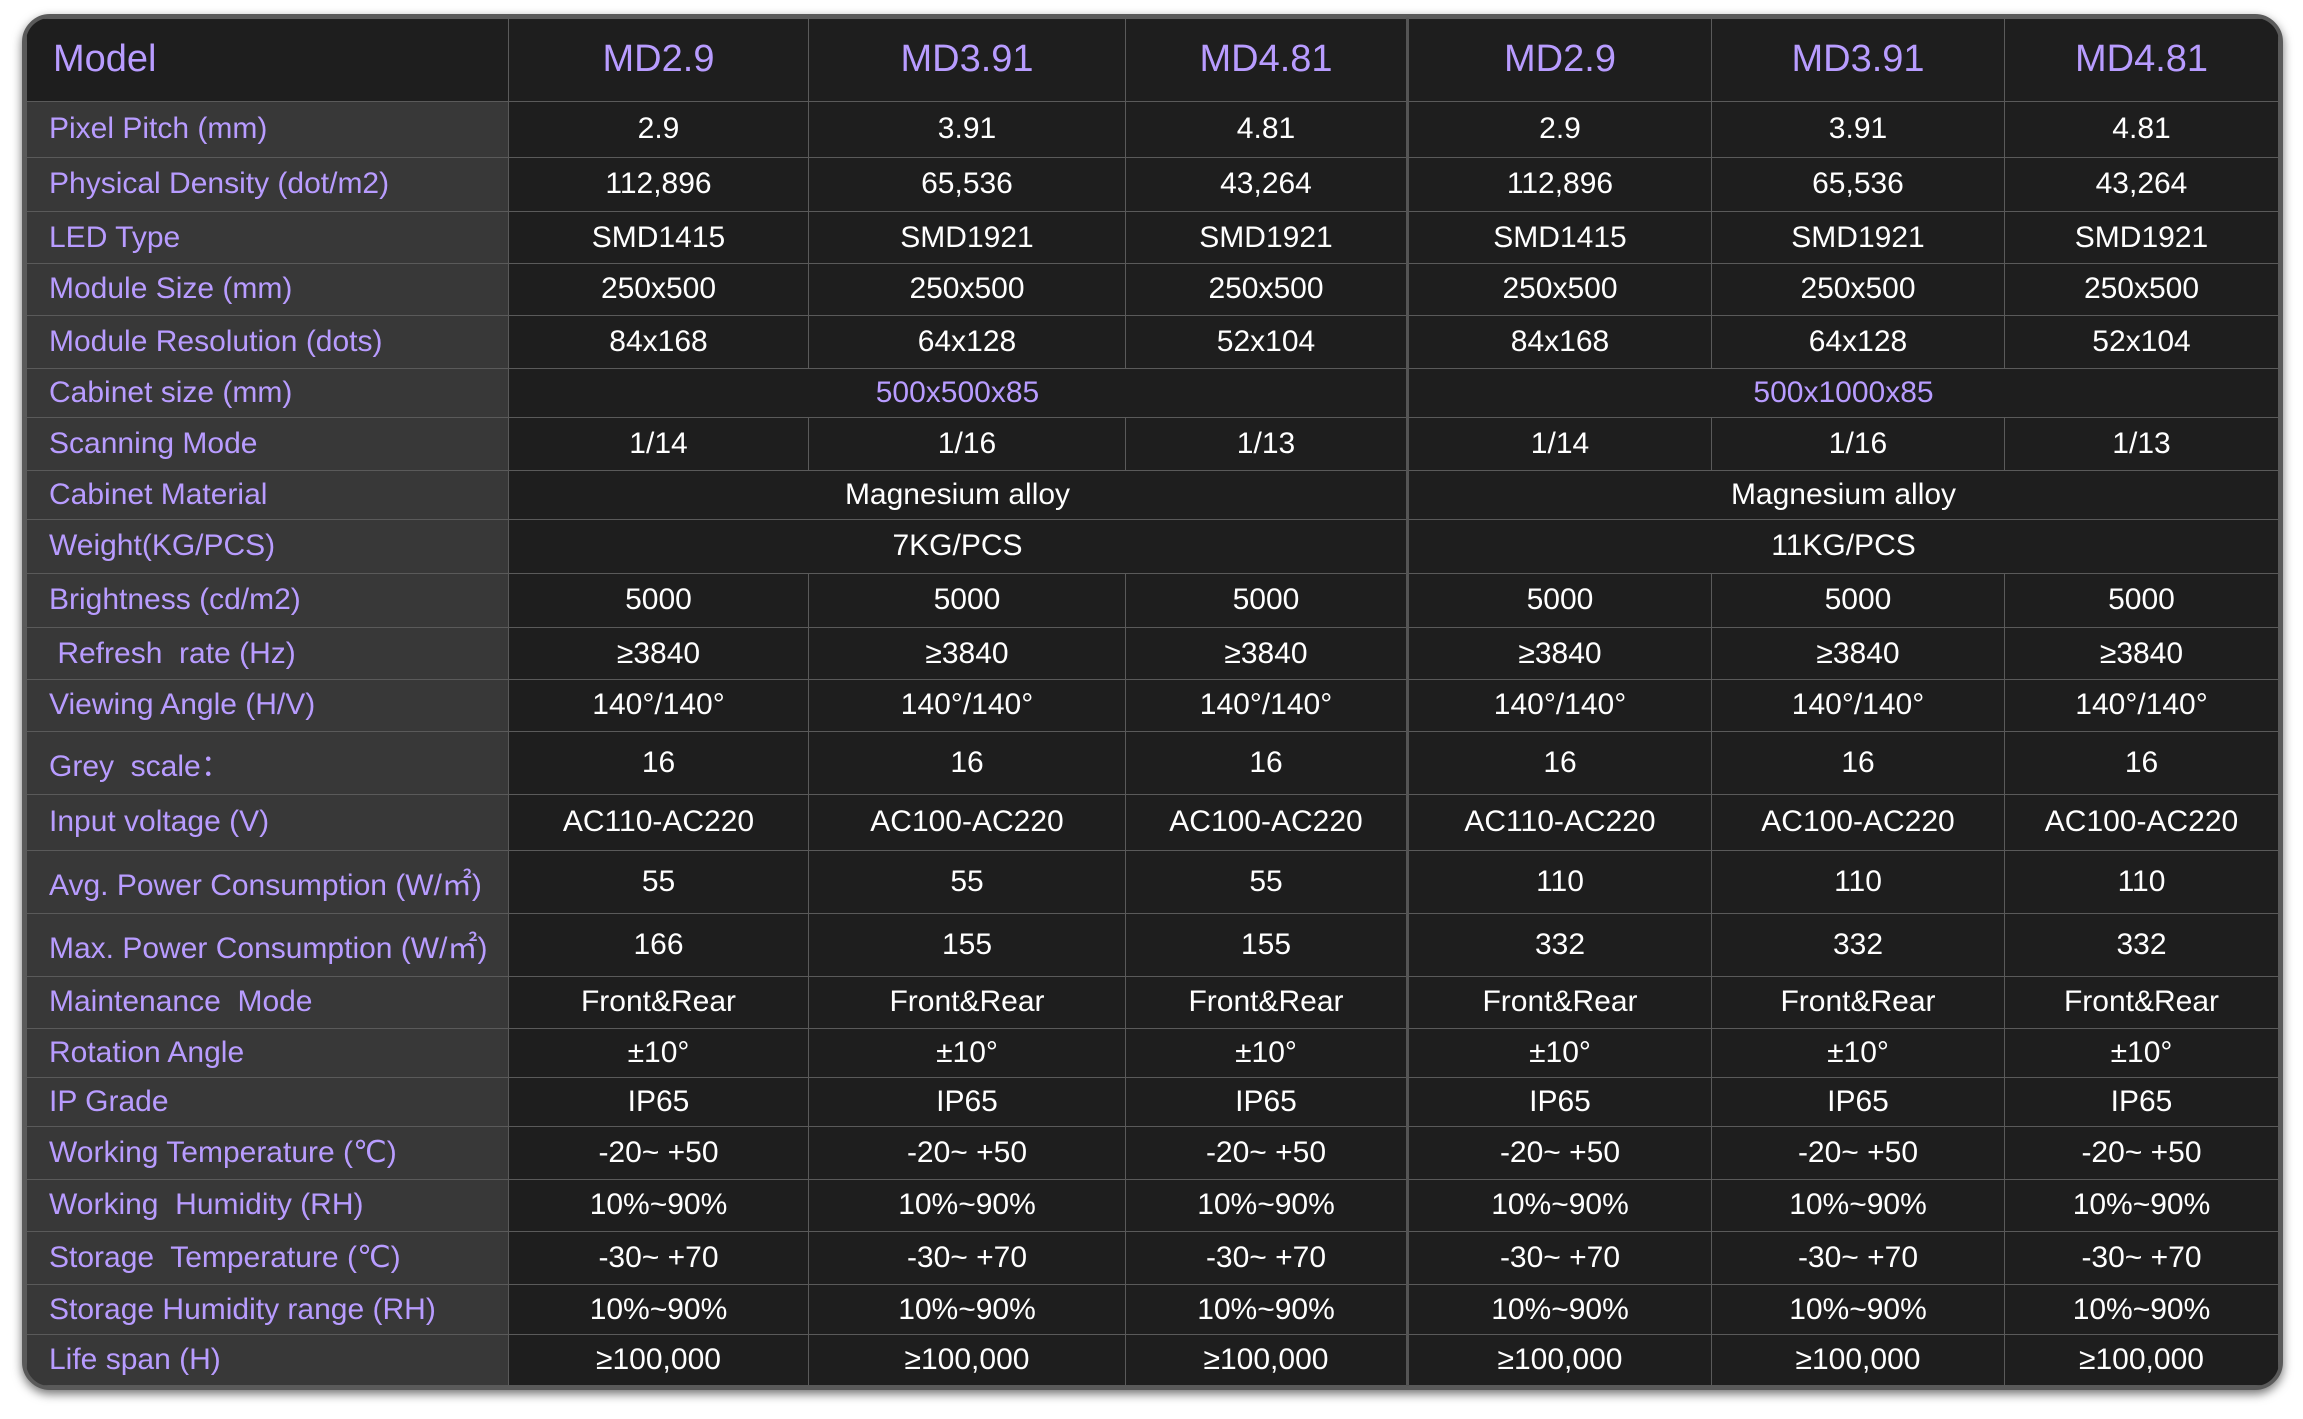 This screenshot has width=2303, height=1419. What do you see at coordinates (1858, 60) in the screenshot?
I see `header-model-5: MD3.91` at bounding box center [1858, 60].